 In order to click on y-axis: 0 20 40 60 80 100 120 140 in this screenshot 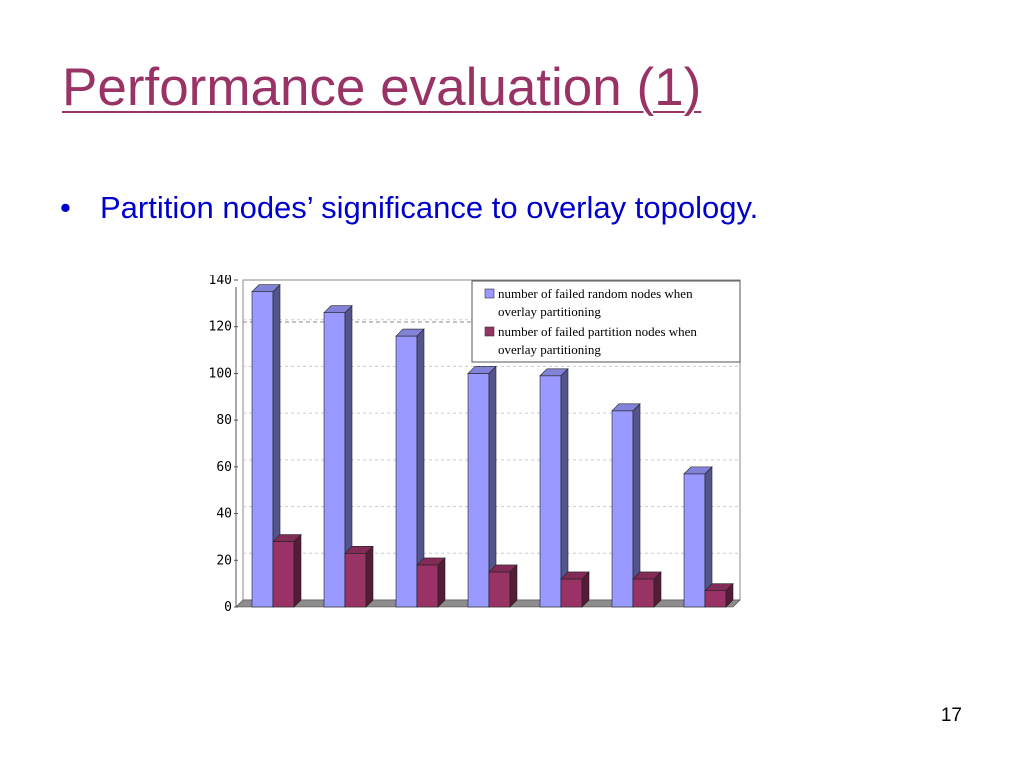, I will do `click(223, 445)`.